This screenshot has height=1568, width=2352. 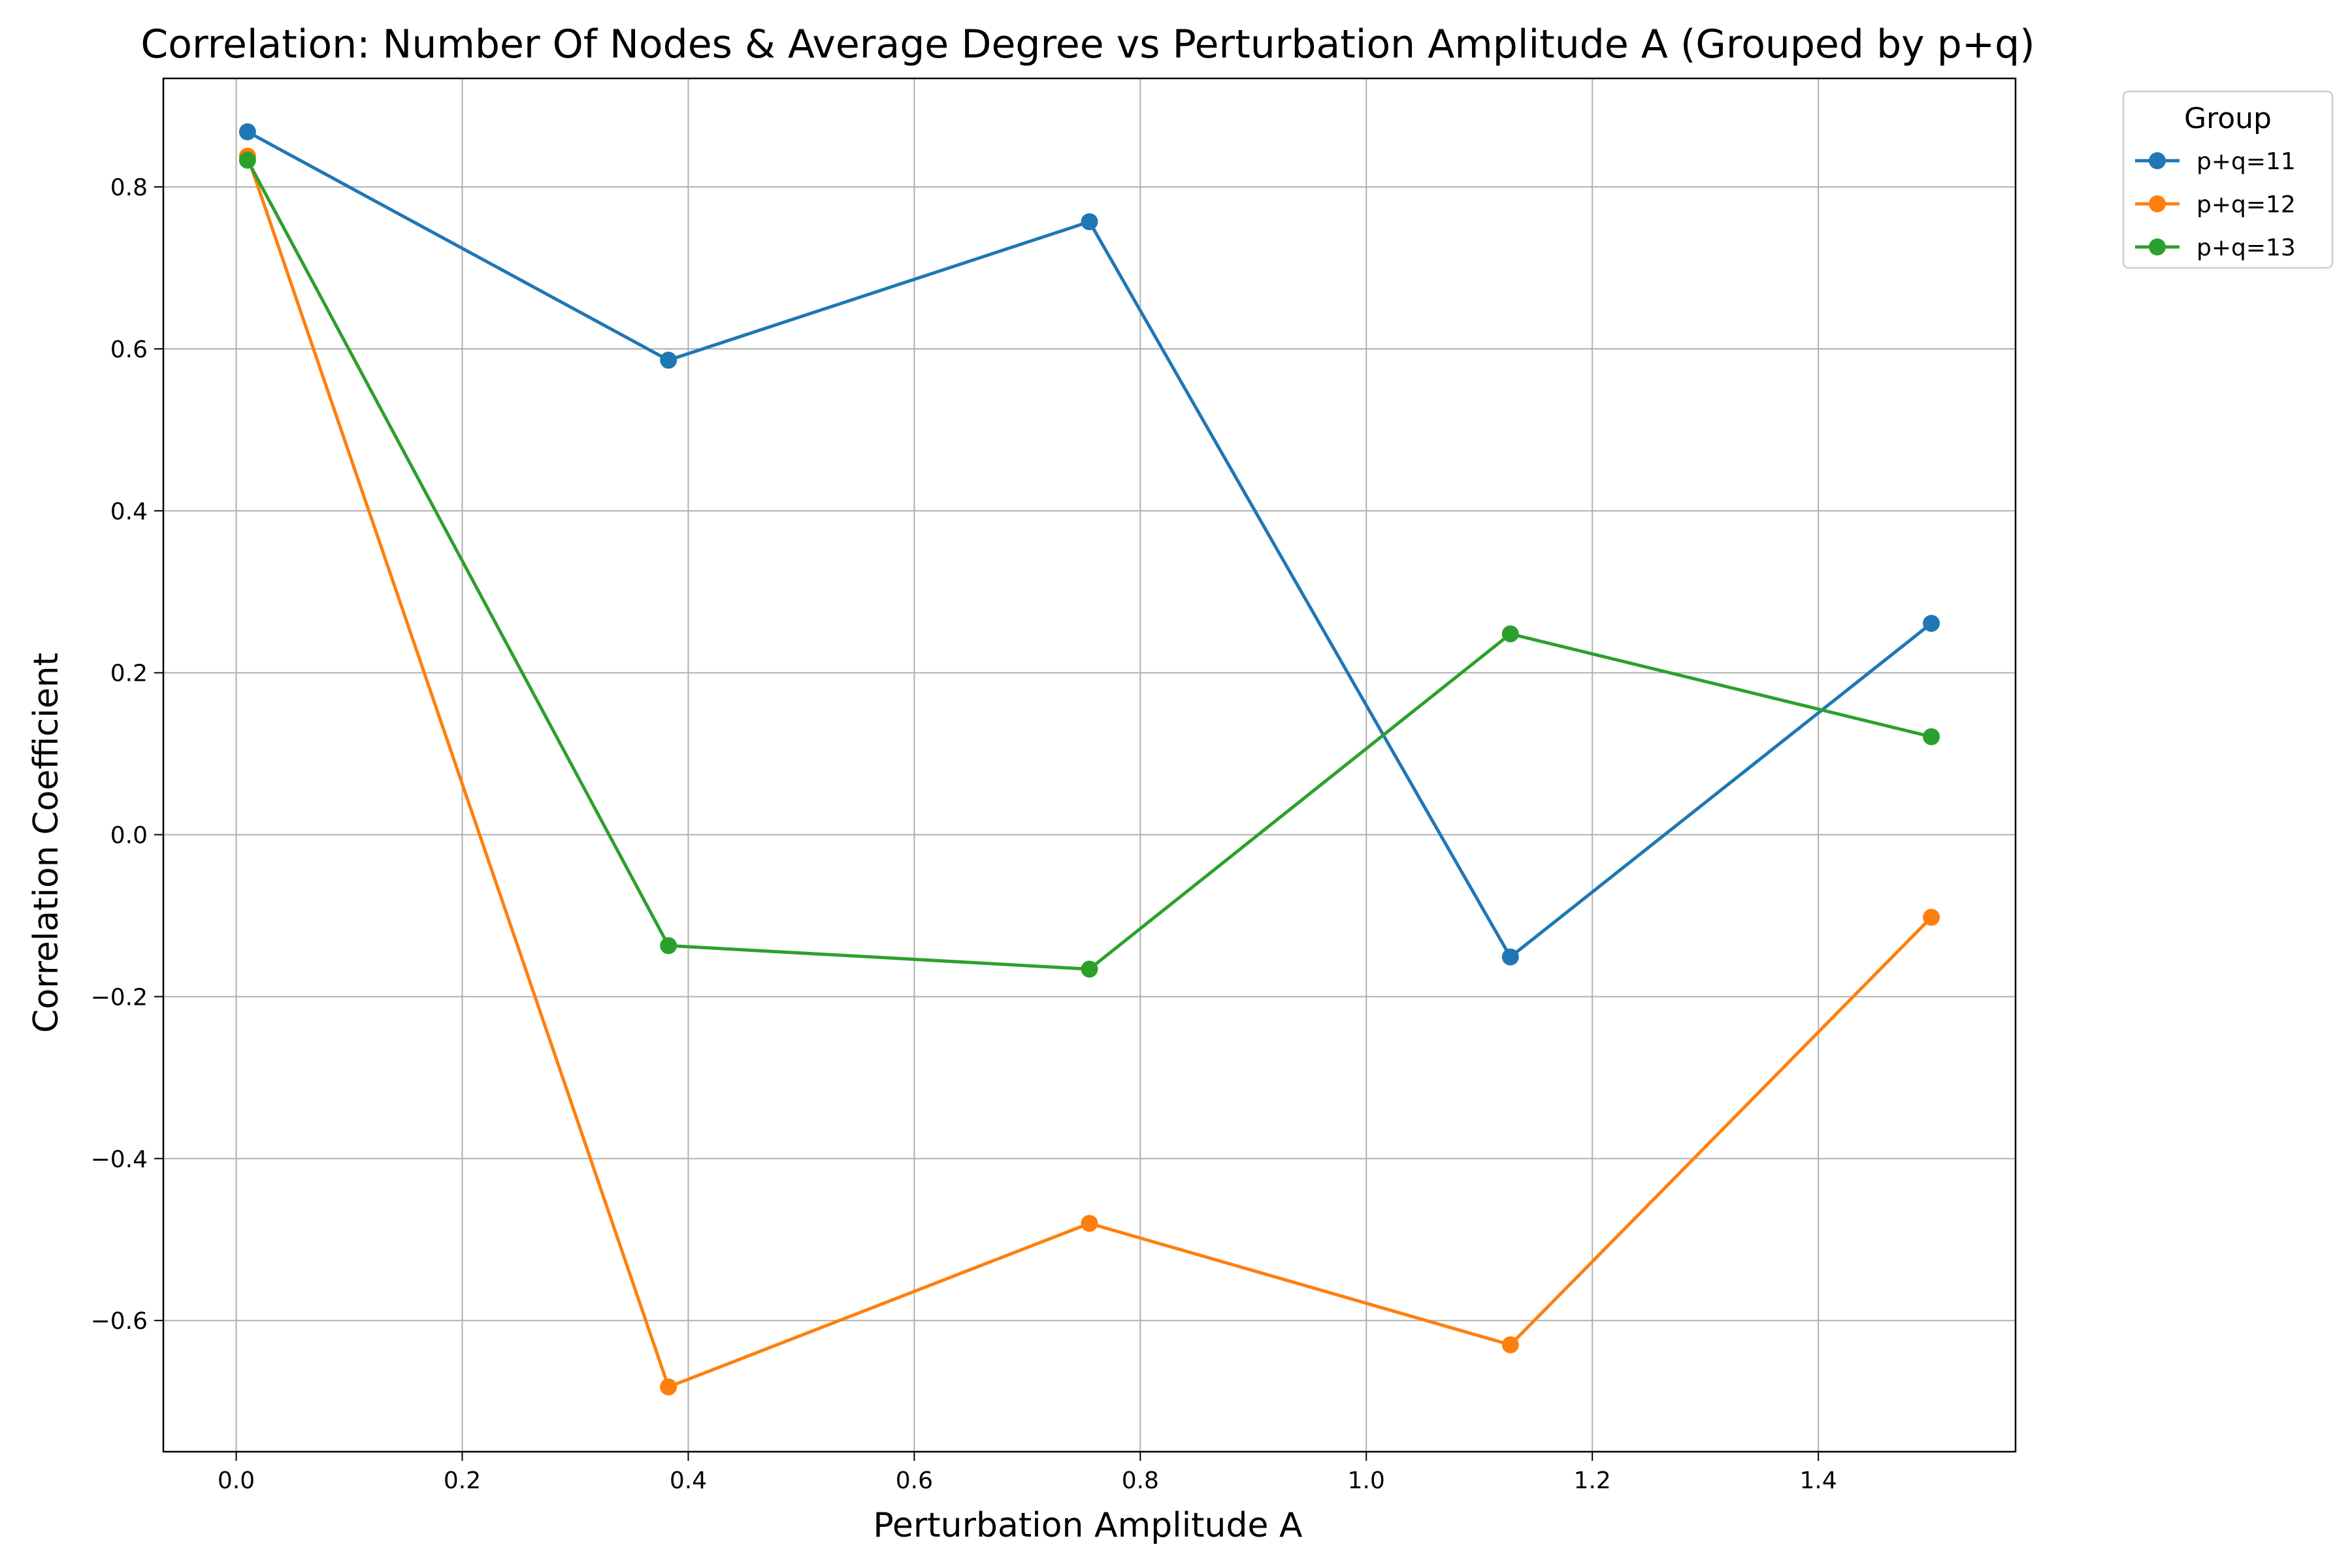 I want to click on x-tick-label: 0.4, so click(x=688, y=1480).